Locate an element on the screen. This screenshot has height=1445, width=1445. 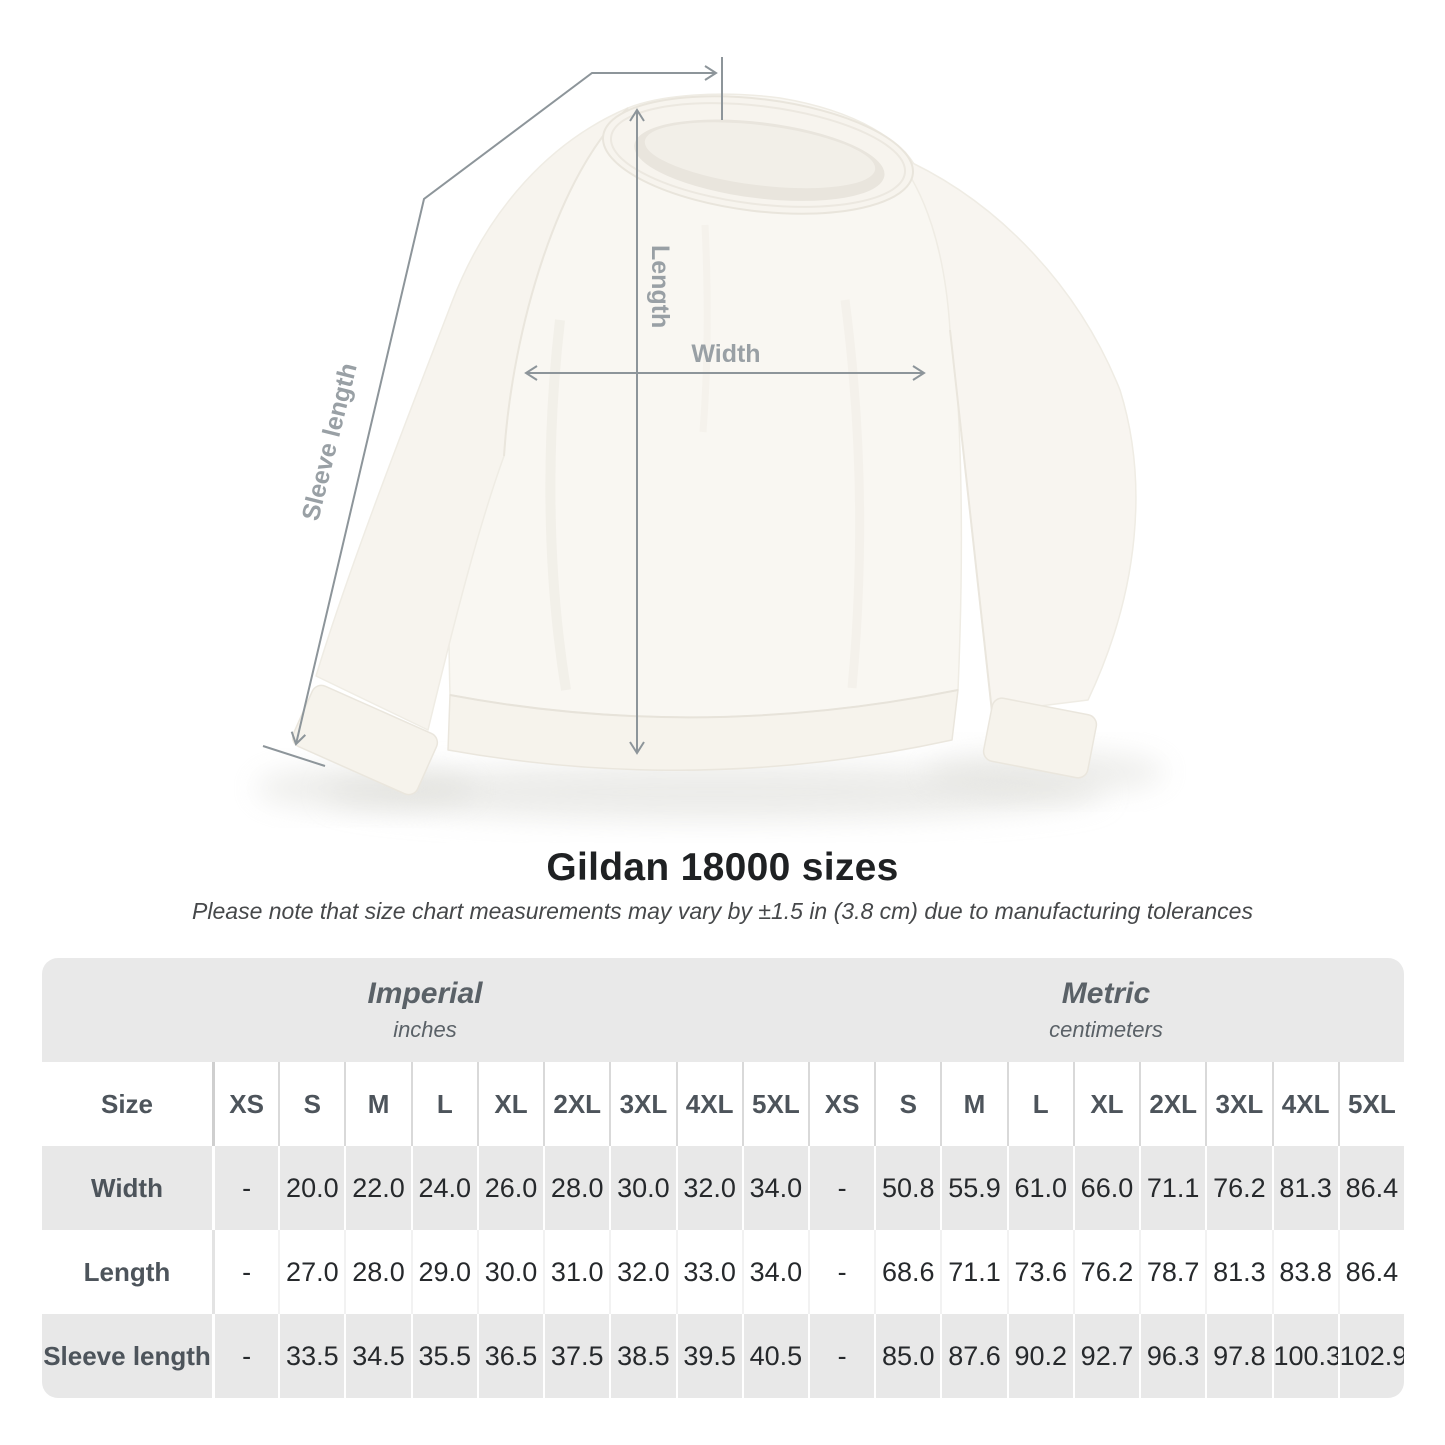
col-header-imperial-xl: XL is located at coordinates (510, 1104).